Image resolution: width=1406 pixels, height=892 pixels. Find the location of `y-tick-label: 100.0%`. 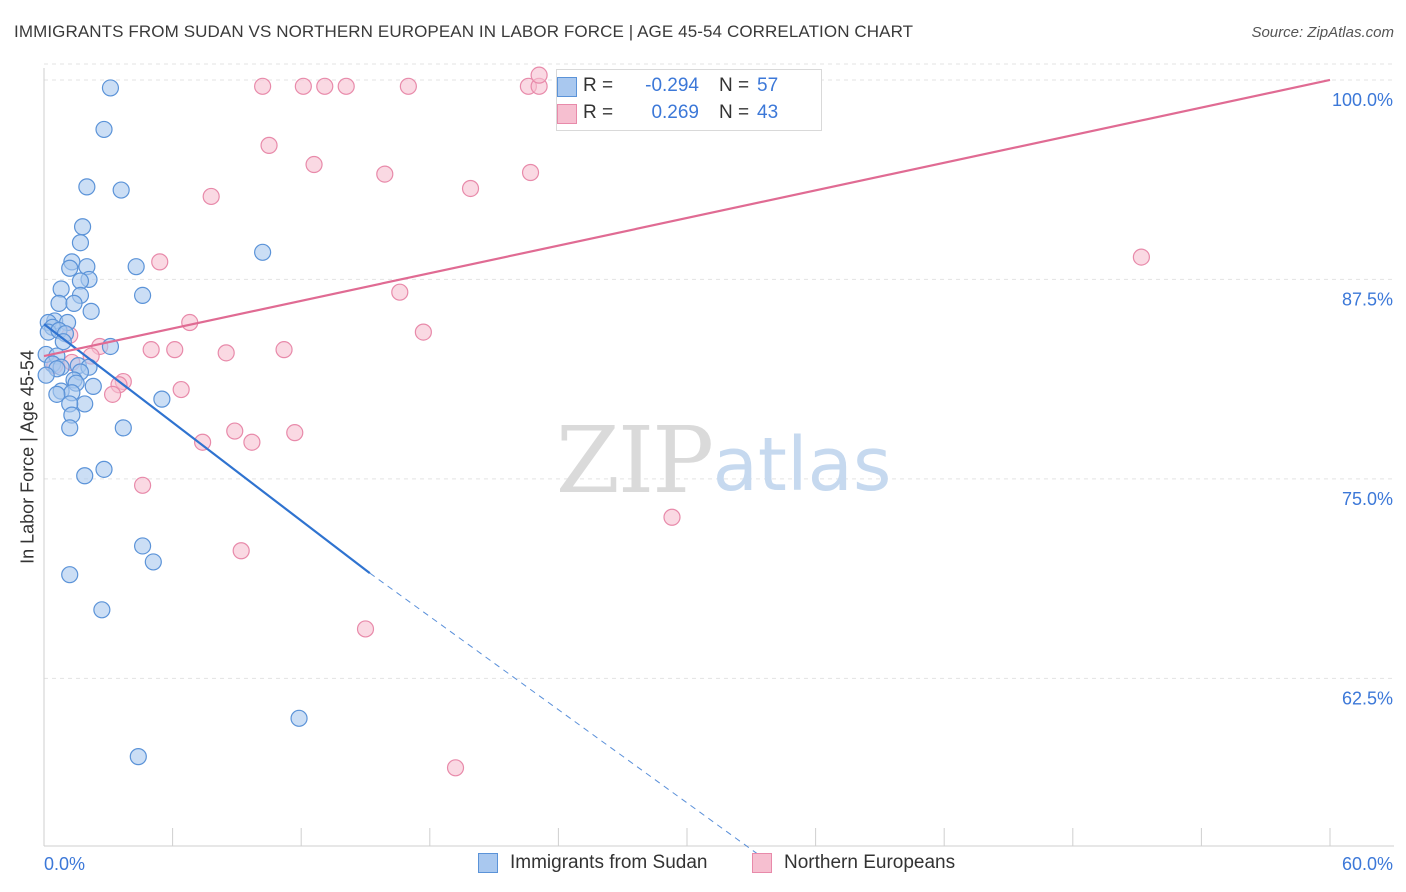

y-tick-label: 100.0% is located at coordinates (1362, 100).